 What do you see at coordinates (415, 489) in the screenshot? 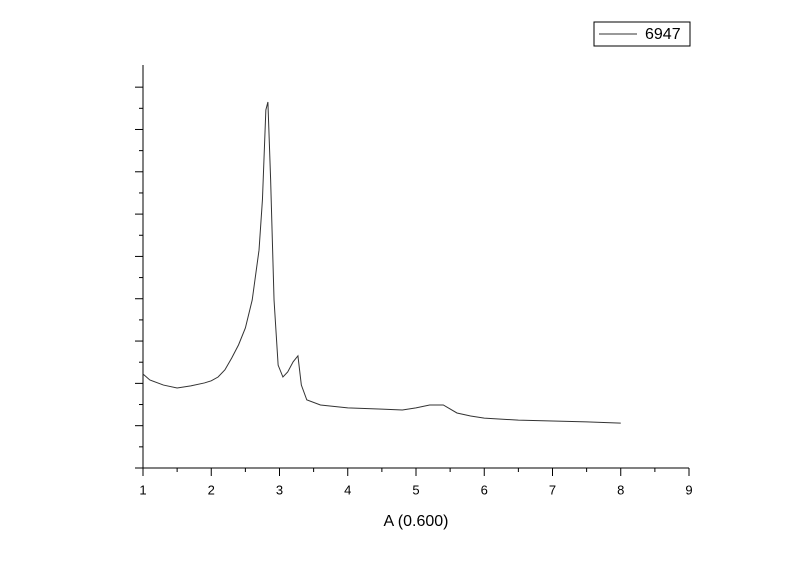
I see `x-tick-label: 5` at bounding box center [415, 489].